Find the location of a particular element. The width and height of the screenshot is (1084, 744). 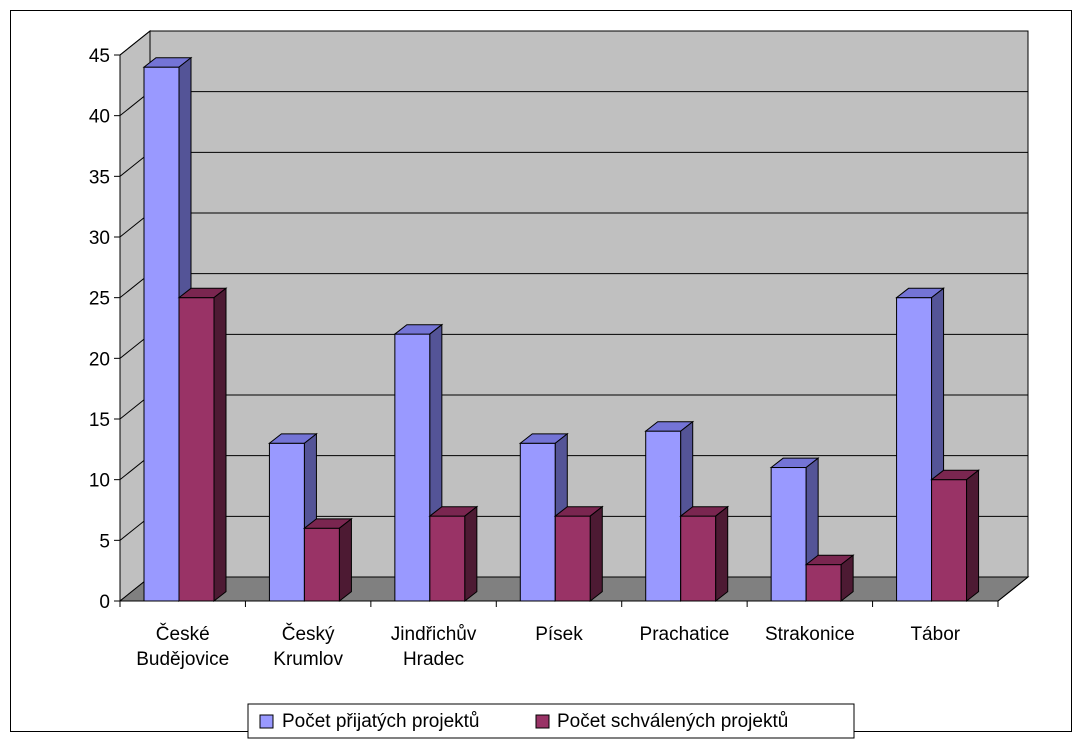

x-tick-label: Český Krumlov is located at coordinates (308, 646).